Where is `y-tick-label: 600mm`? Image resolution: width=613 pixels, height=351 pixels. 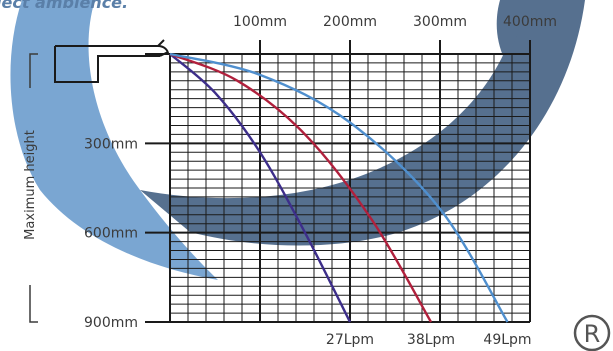
y-tick-label: 600mm is located at coordinates (111, 234).